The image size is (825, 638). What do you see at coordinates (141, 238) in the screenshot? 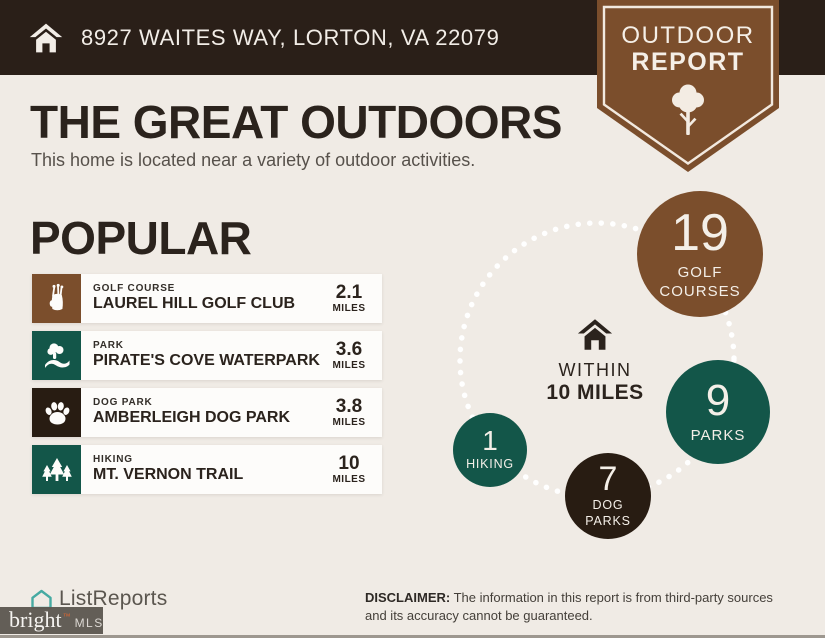
I see `popular-heading: POPULAR` at bounding box center [141, 238].